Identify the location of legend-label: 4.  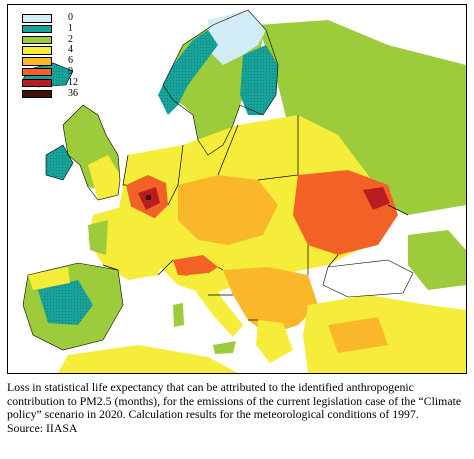
(70, 50).